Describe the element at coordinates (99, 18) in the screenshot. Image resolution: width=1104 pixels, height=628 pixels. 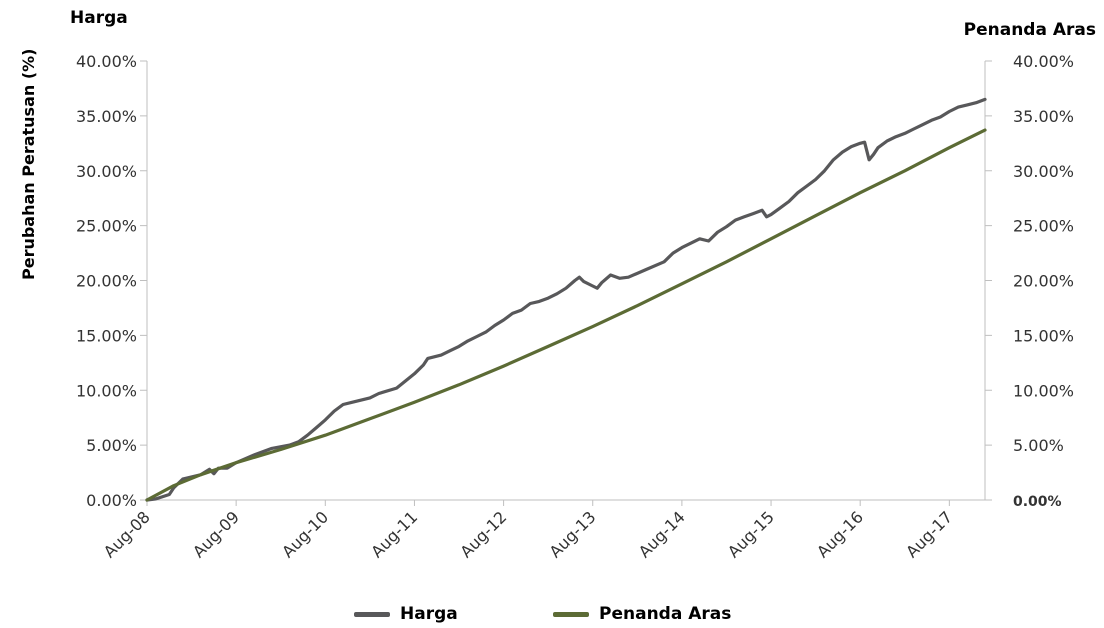
I see `left-axis-title: Harga` at that location.